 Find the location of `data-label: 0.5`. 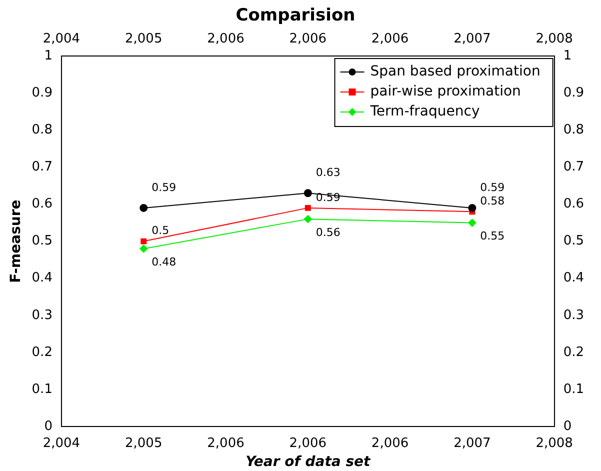

data-label: 0.5 is located at coordinates (161, 231).